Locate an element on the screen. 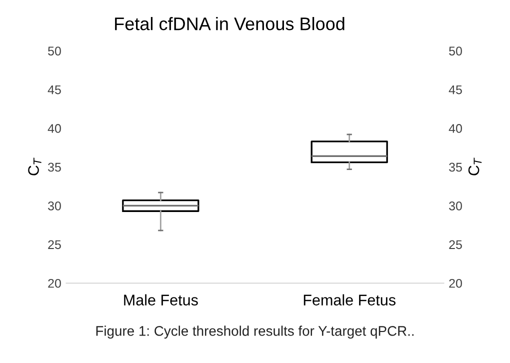  chart-title: Fetal cfDNA in Venous Blood is located at coordinates (229, 23).